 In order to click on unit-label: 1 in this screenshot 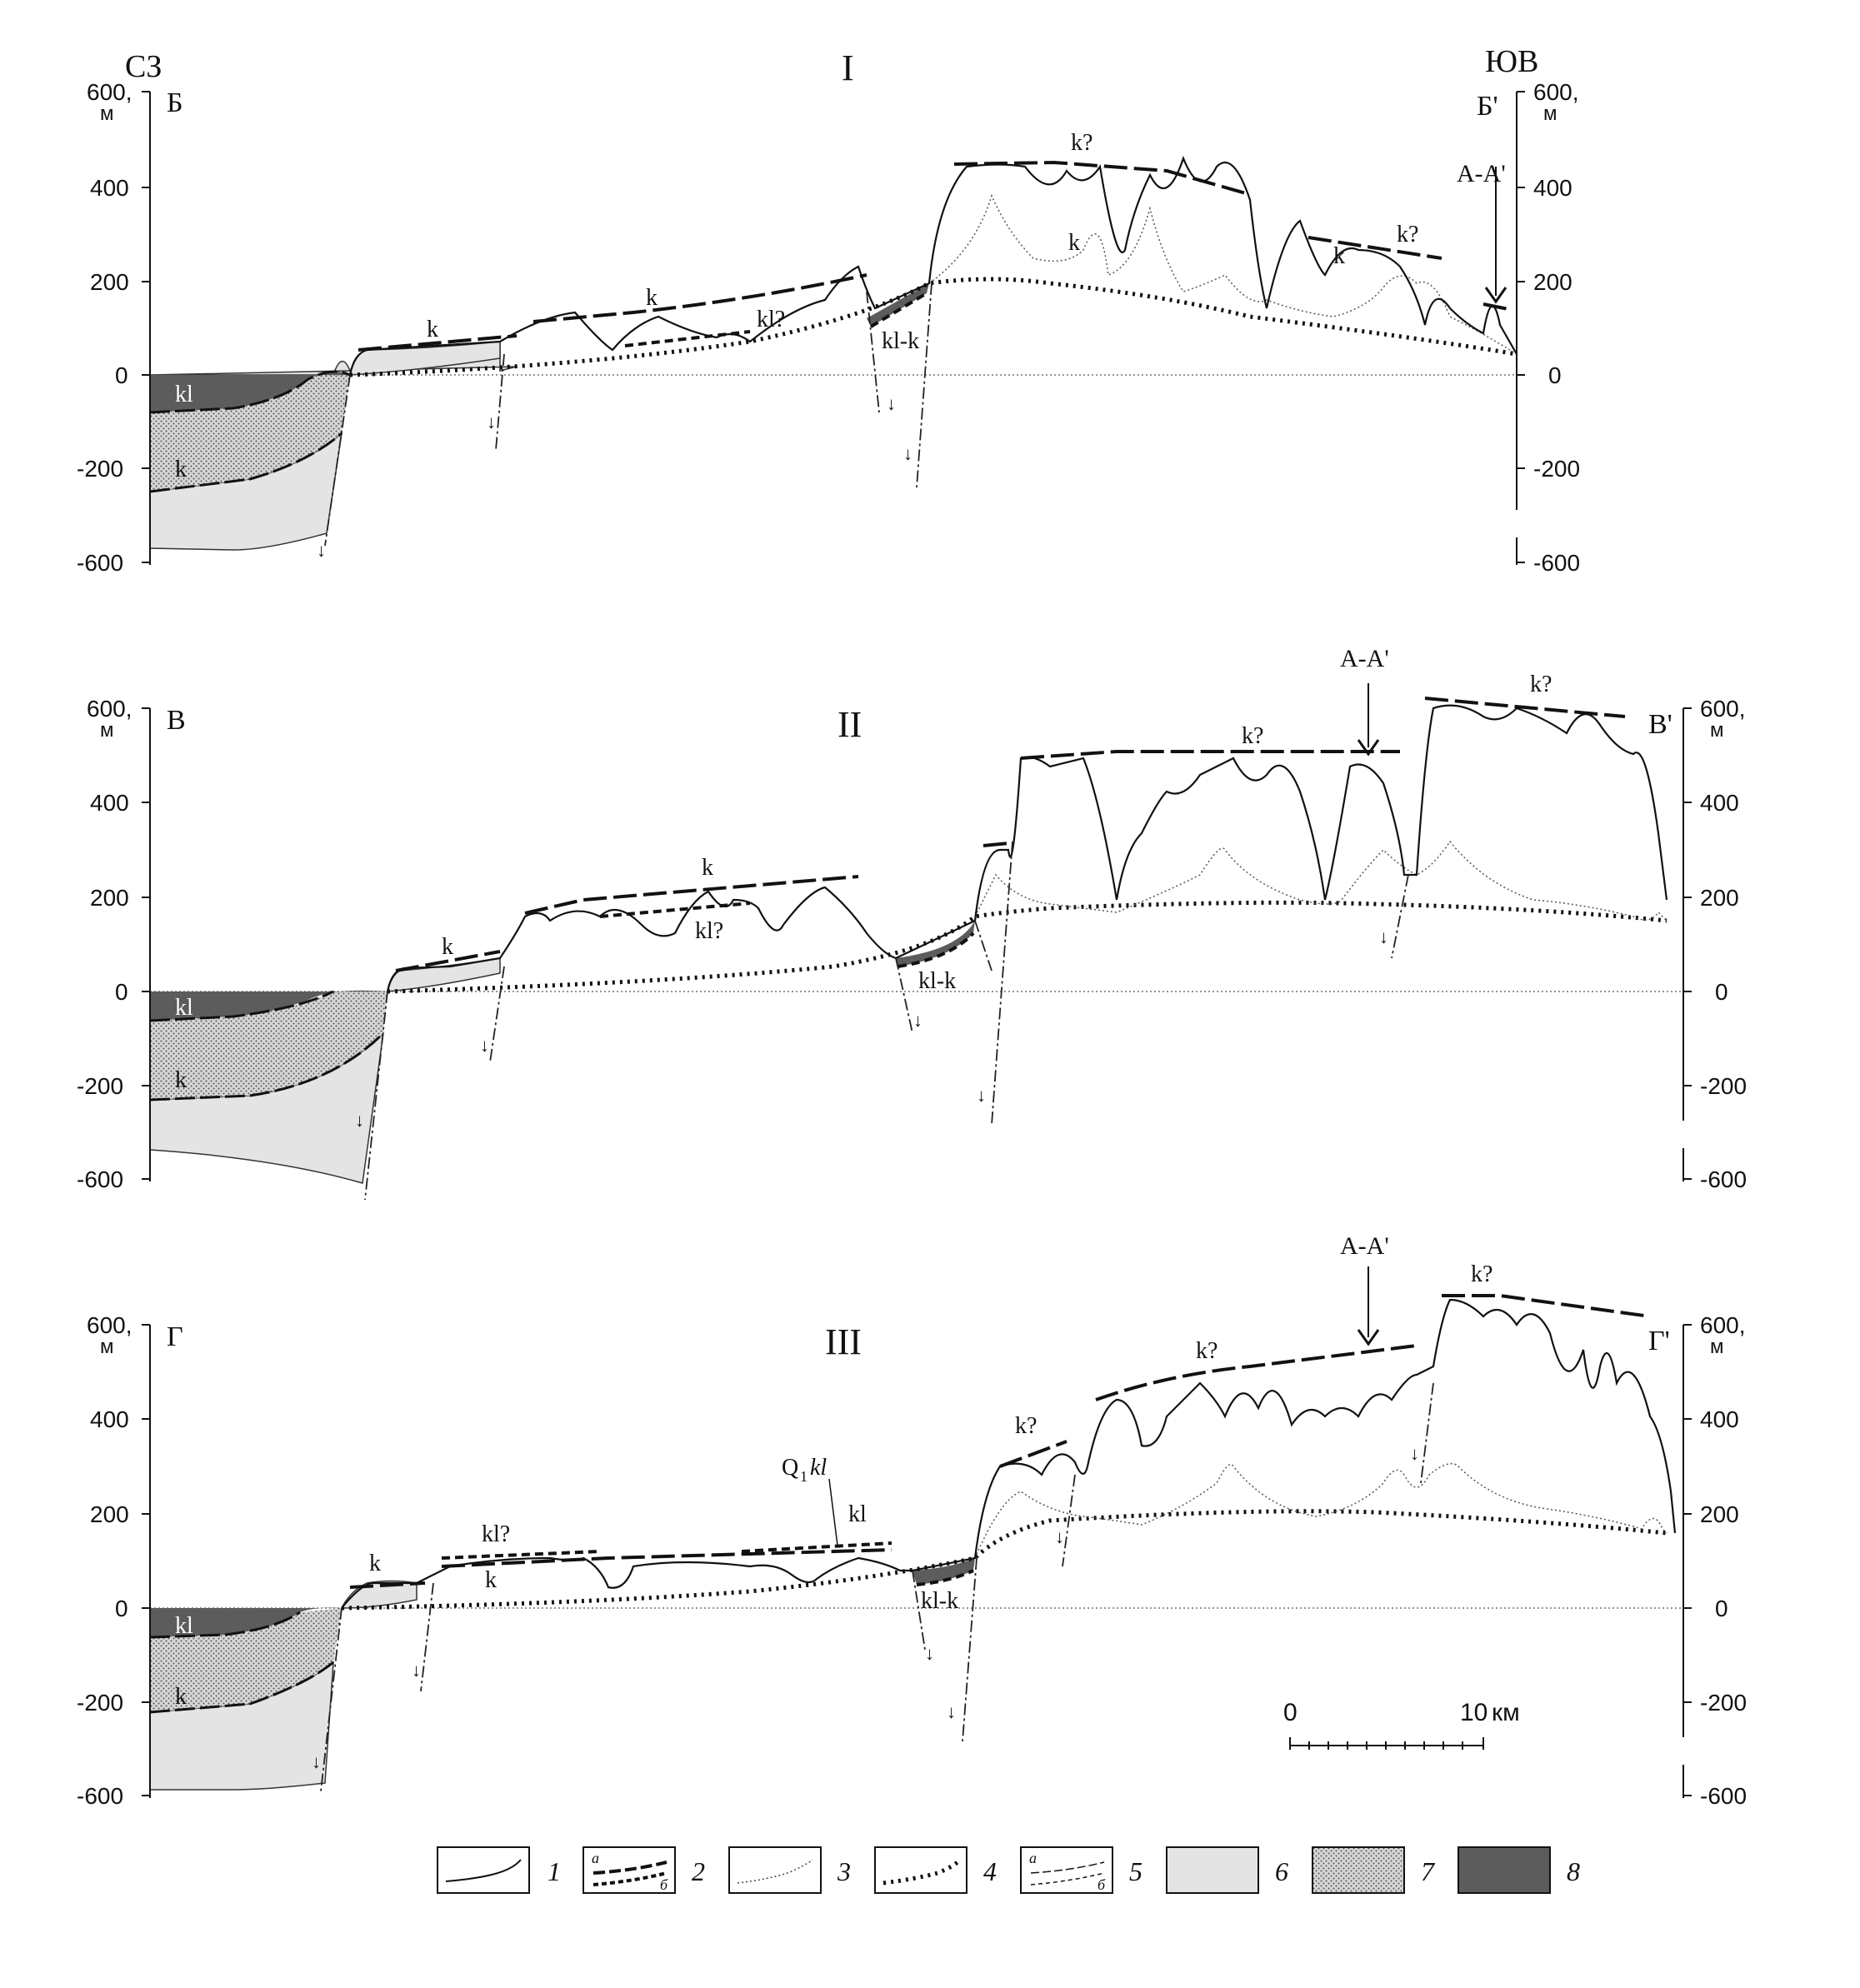, I will do `click(804, 1476)`.